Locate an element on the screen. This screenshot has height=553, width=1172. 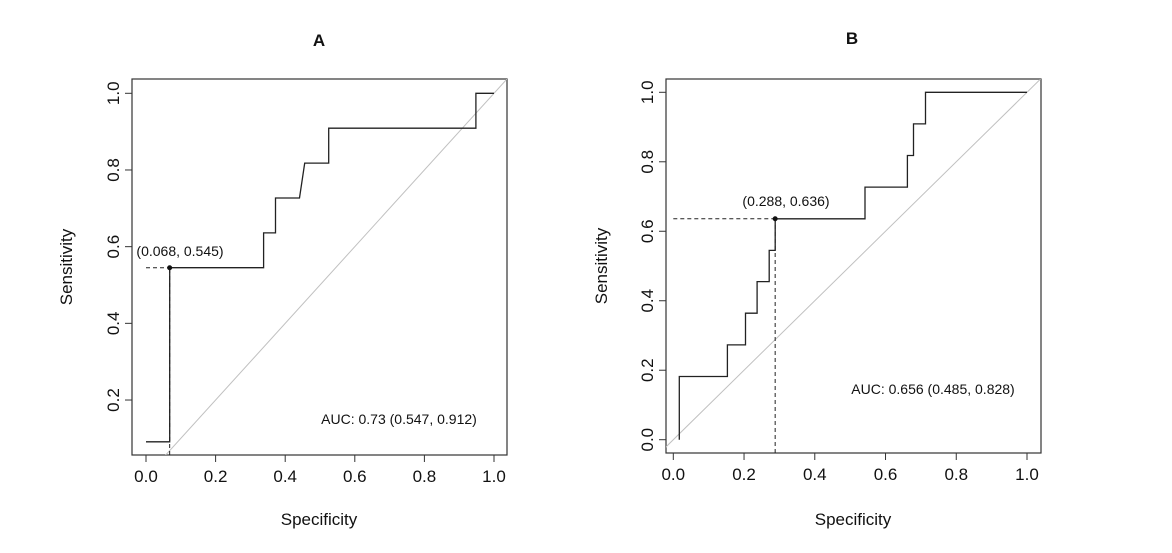
panel-title: A is located at coordinates (319, 40).